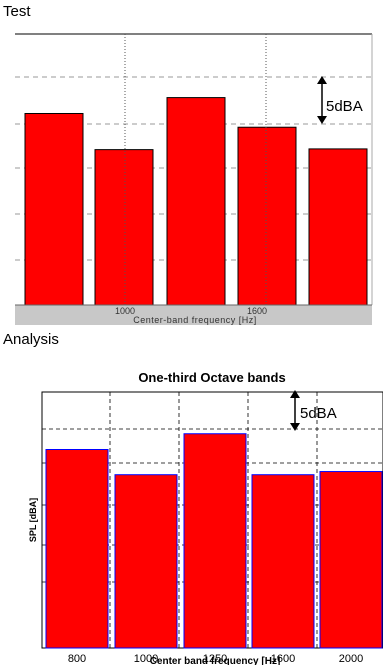 This screenshot has height=665, width=383. I want to click on x-axis-band, so click(193, 315).